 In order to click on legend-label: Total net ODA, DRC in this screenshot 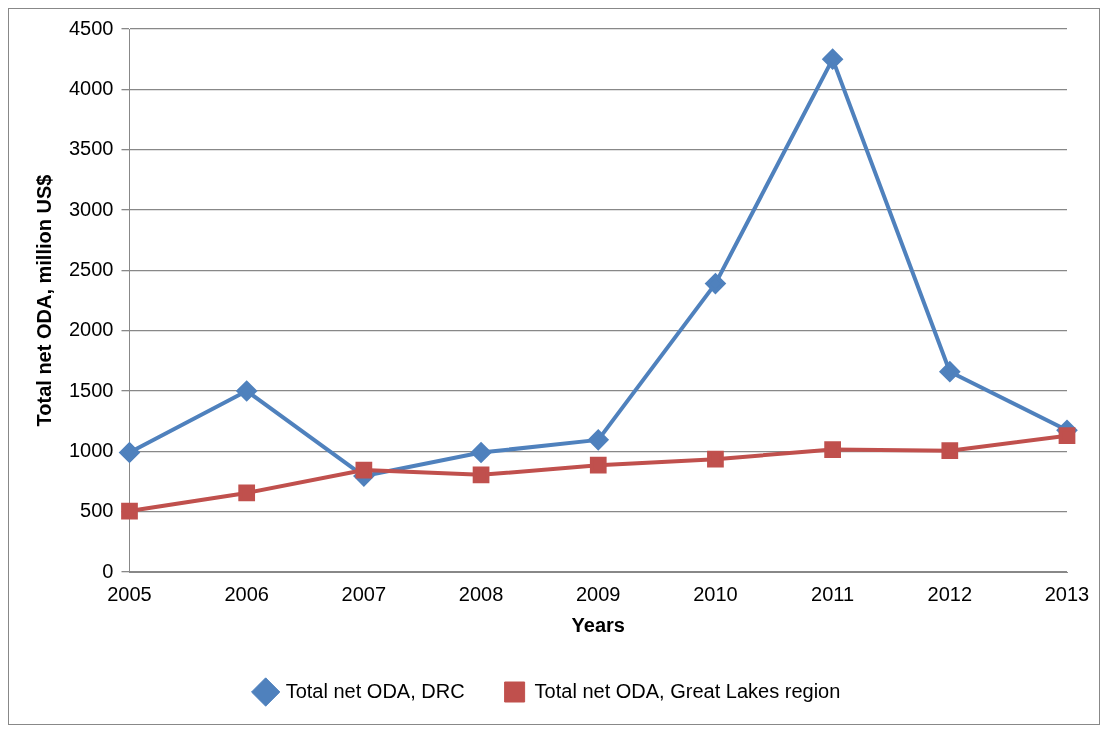, I will do `click(375, 690)`.